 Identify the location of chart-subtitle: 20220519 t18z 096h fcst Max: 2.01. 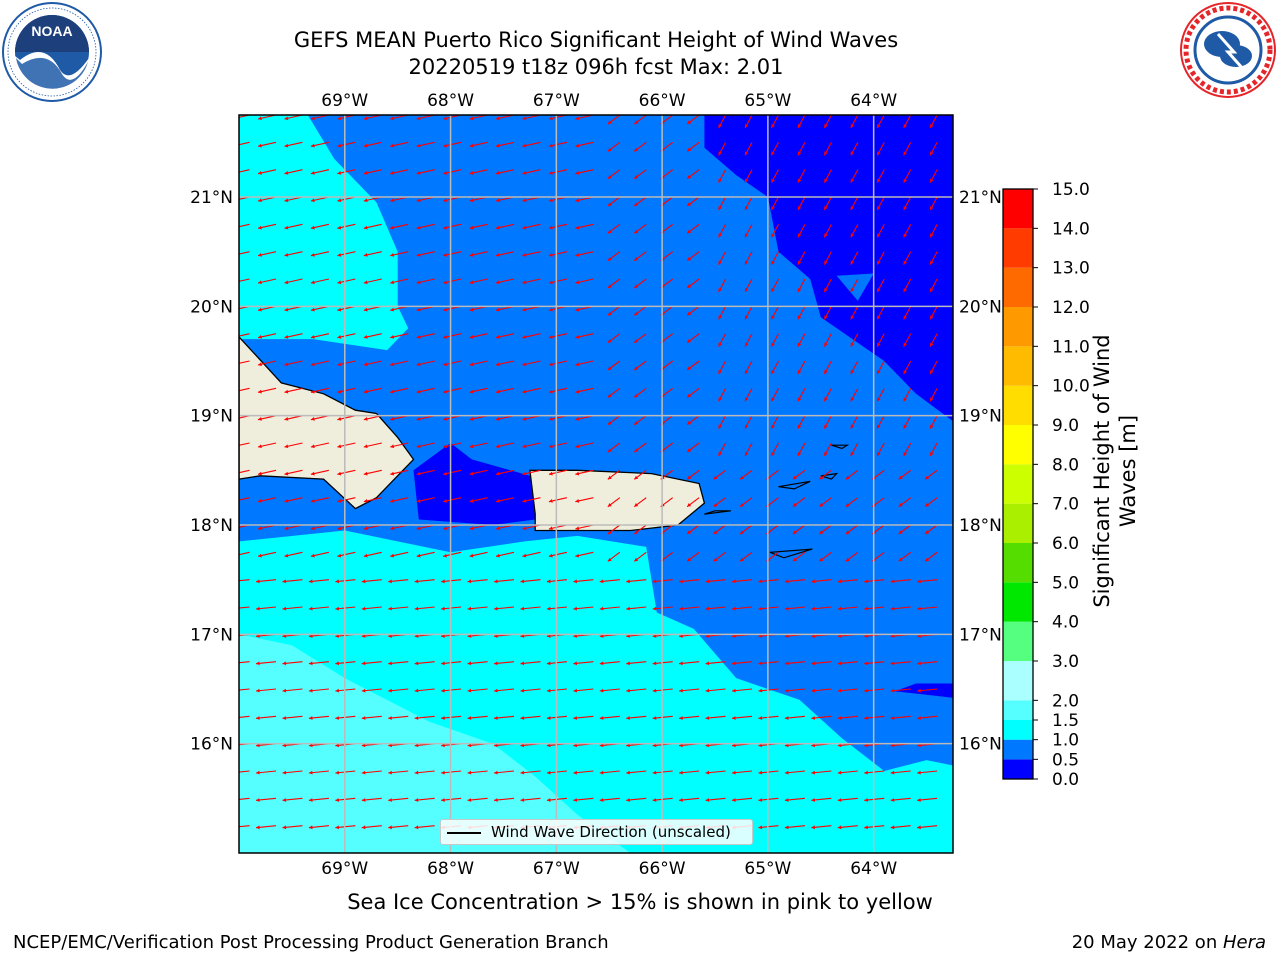
(596, 67).